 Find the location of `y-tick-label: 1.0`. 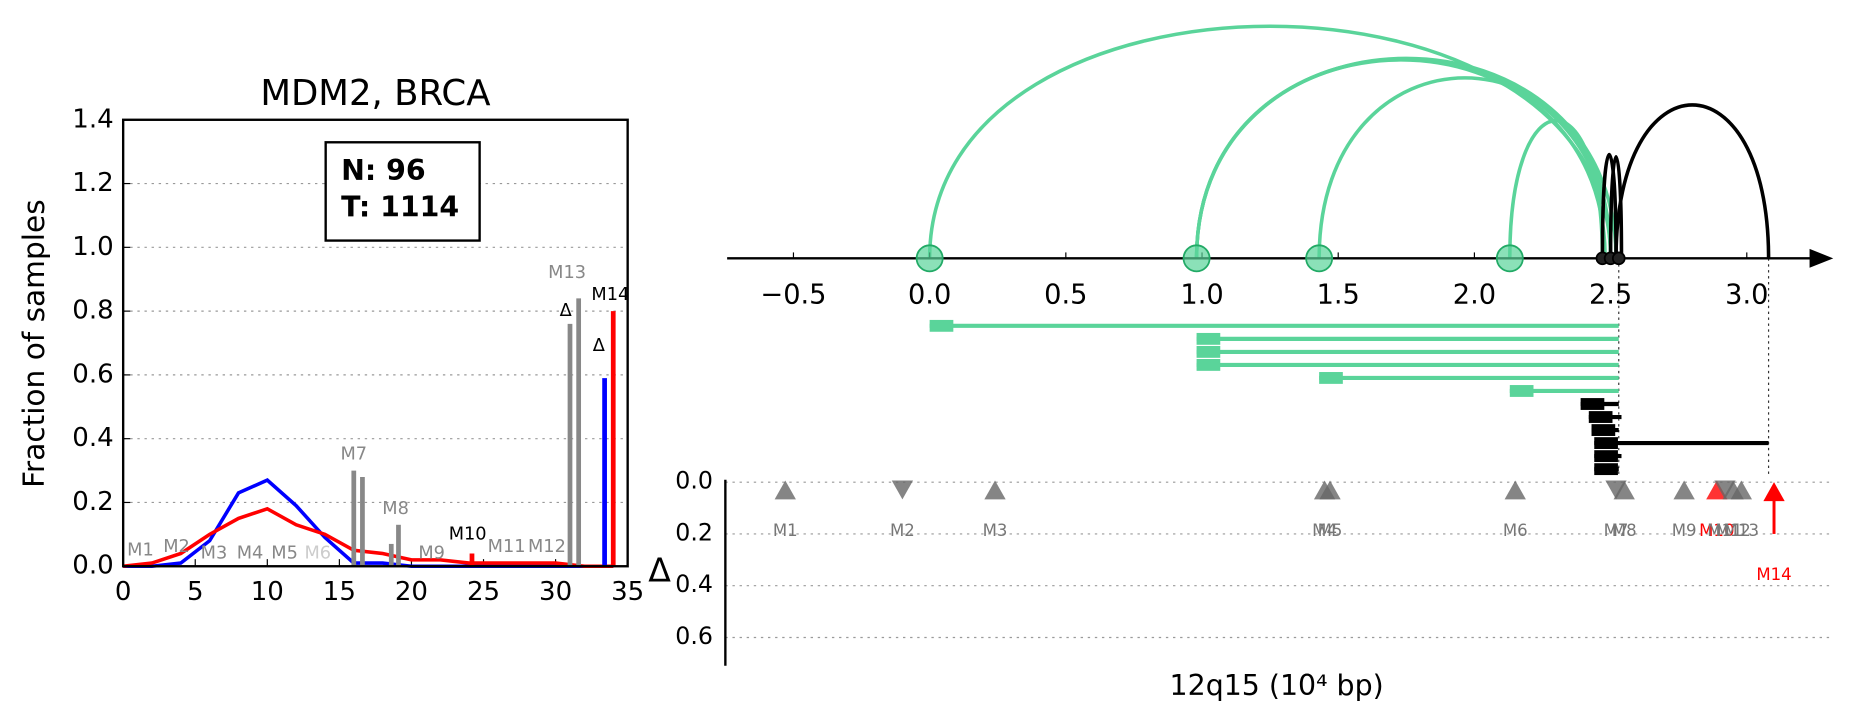

y-tick-label: 1.0 is located at coordinates (92, 247).